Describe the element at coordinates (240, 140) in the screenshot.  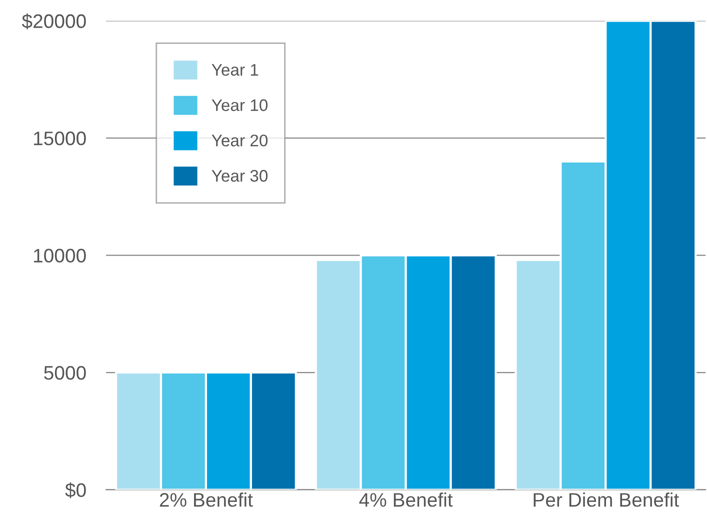
I see `legend-label: Year 20` at that location.